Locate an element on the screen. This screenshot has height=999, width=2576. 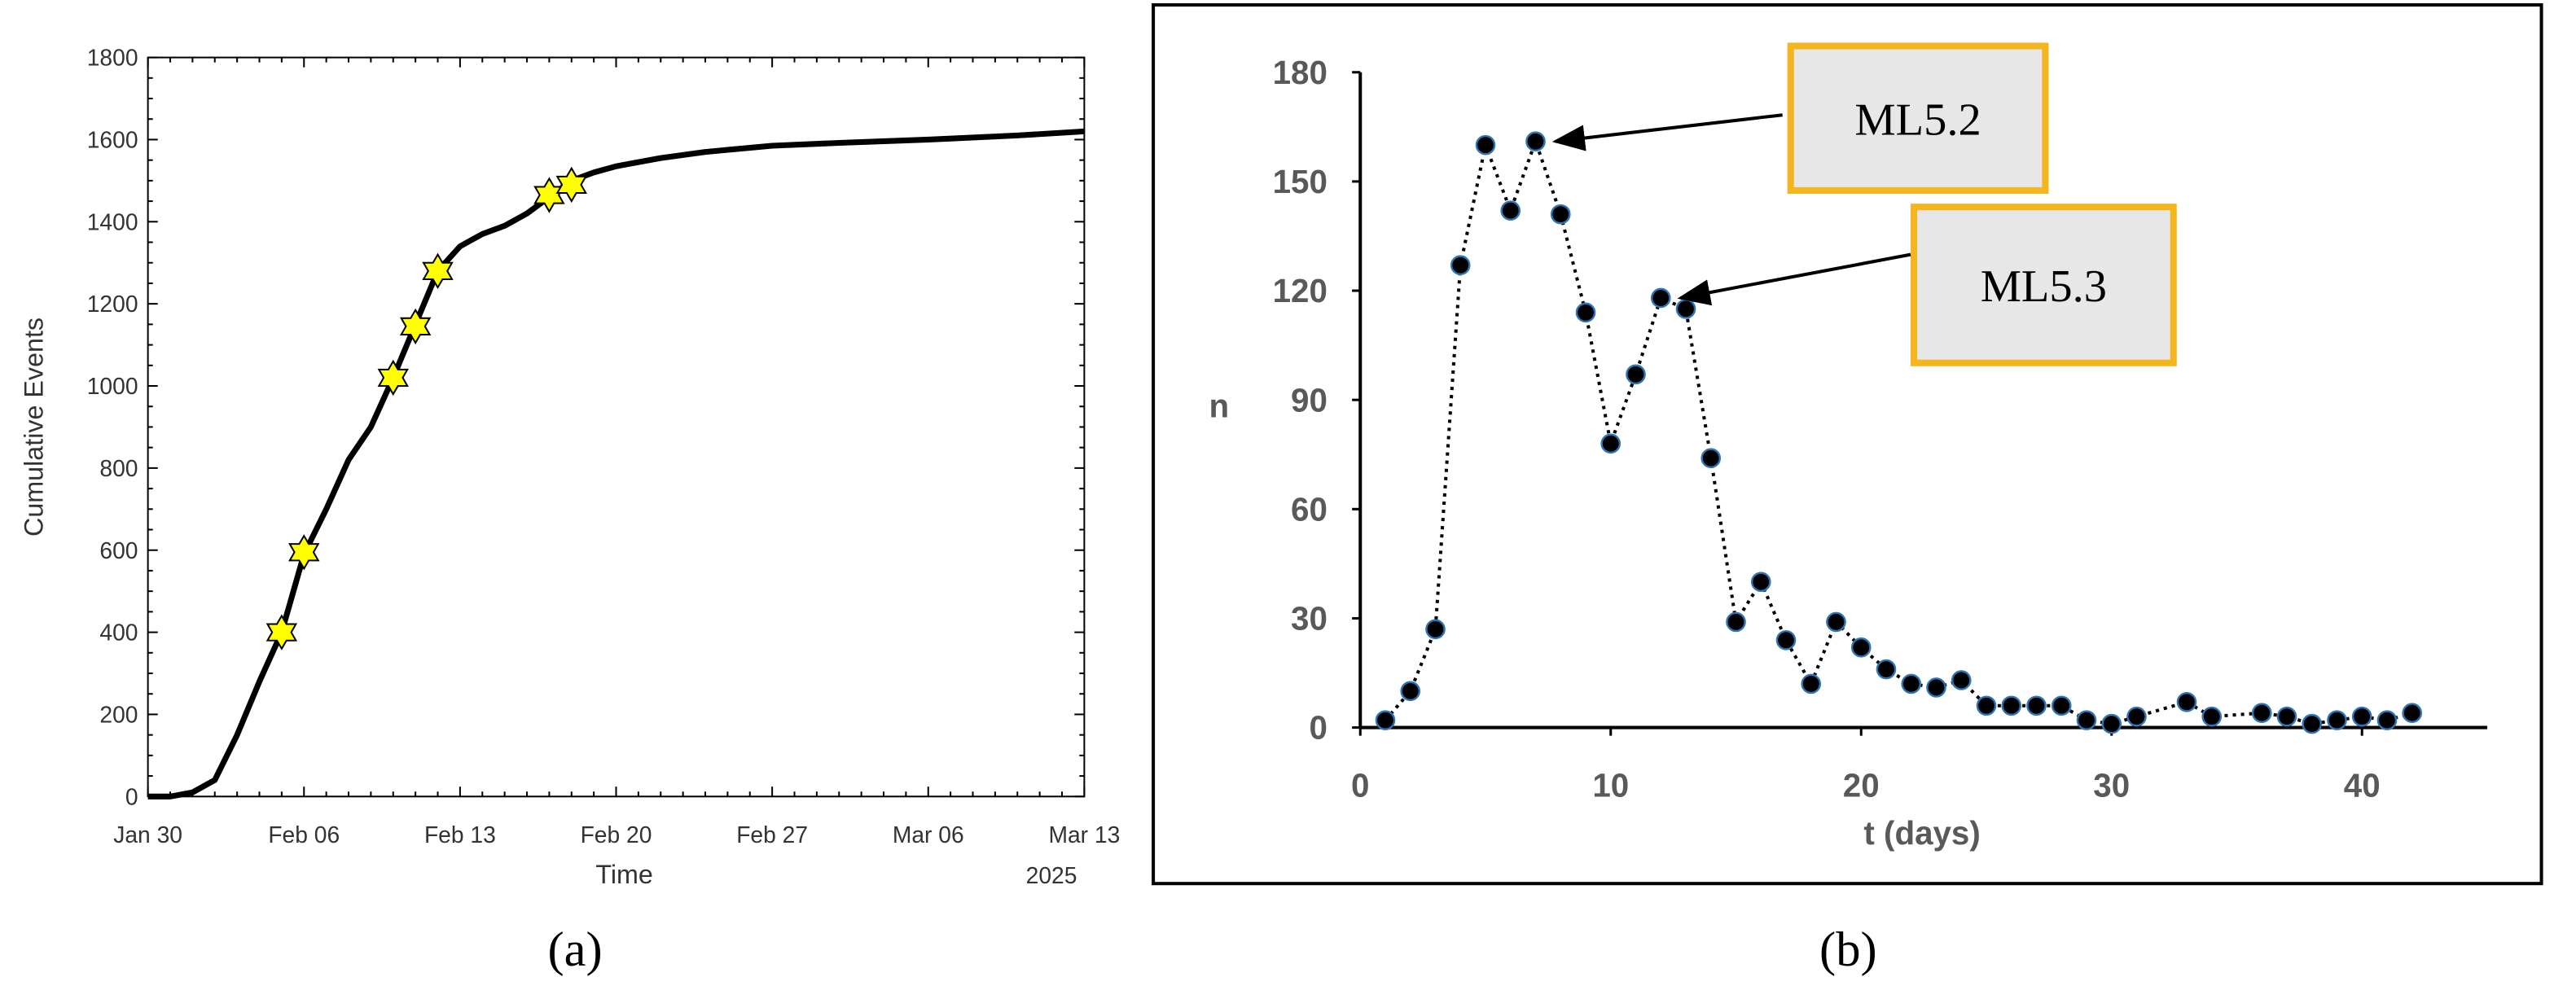
y-tick-label: 1800 is located at coordinates (112, 58).